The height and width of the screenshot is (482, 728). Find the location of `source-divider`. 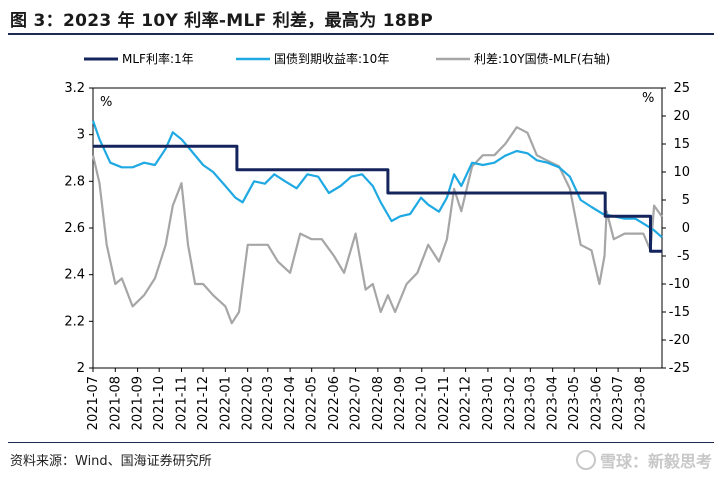

source-divider is located at coordinates (361, 442).